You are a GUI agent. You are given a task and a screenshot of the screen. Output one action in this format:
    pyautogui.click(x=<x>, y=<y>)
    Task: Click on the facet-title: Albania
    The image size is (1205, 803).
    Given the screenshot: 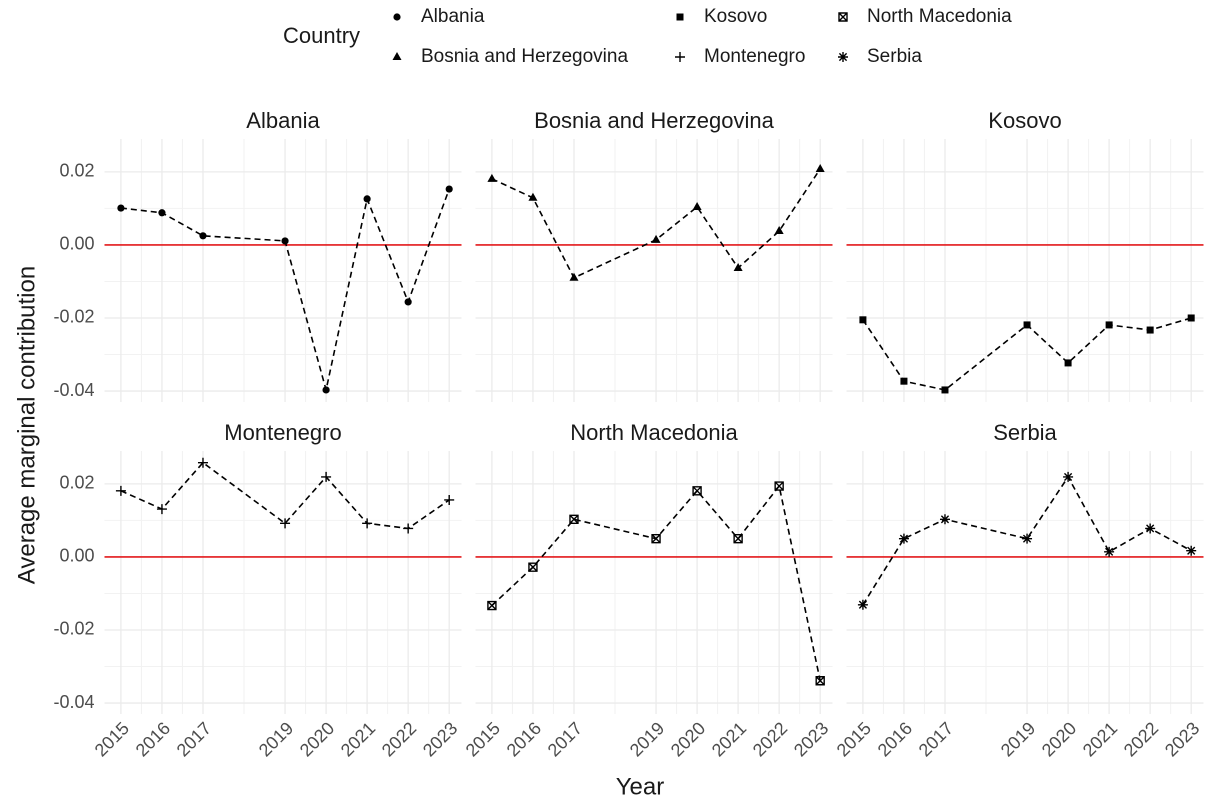 What is the action you would take?
    pyautogui.click(x=283, y=120)
    